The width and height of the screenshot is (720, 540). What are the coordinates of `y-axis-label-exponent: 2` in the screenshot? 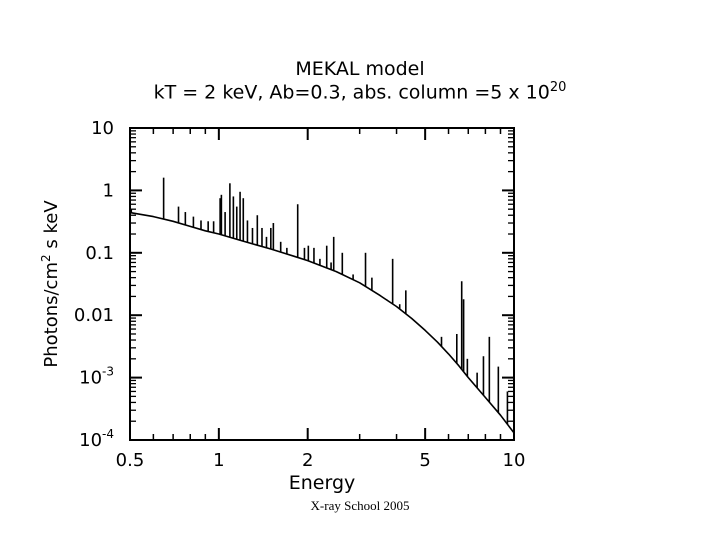 It's located at (46, 258).